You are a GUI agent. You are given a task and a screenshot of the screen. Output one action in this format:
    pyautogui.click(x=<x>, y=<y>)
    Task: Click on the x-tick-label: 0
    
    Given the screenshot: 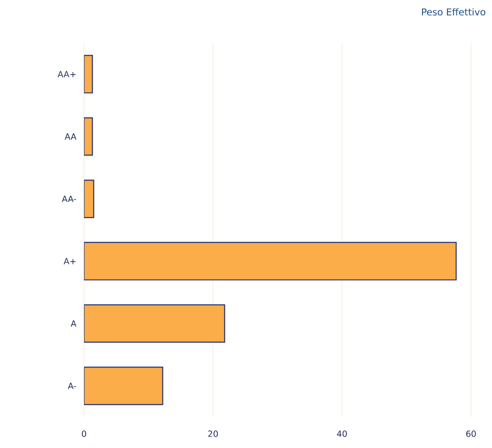 What is the action you would take?
    pyautogui.click(x=84, y=433)
    